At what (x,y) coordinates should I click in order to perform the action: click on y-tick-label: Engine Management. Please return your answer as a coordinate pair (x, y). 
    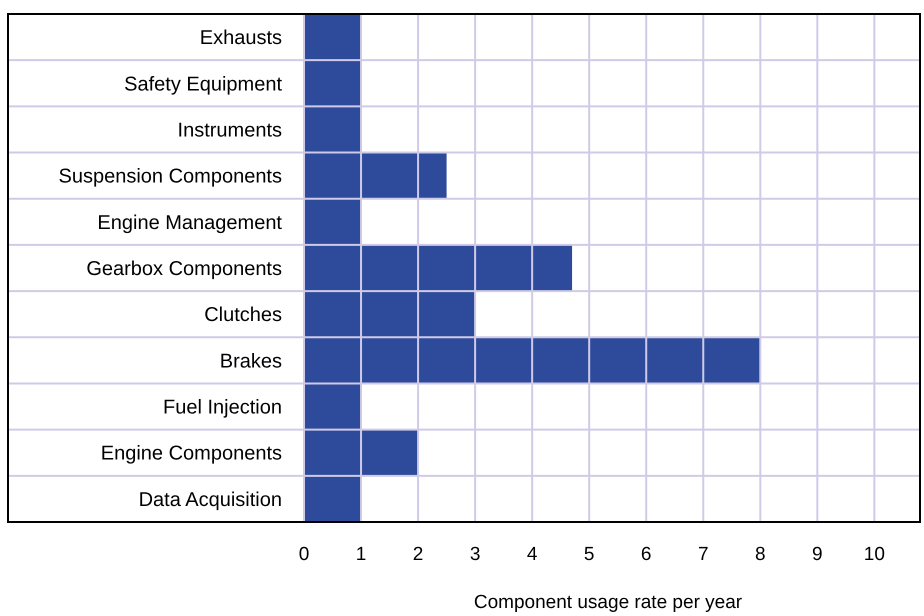
    Looking at the image, I should click on (189, 223).